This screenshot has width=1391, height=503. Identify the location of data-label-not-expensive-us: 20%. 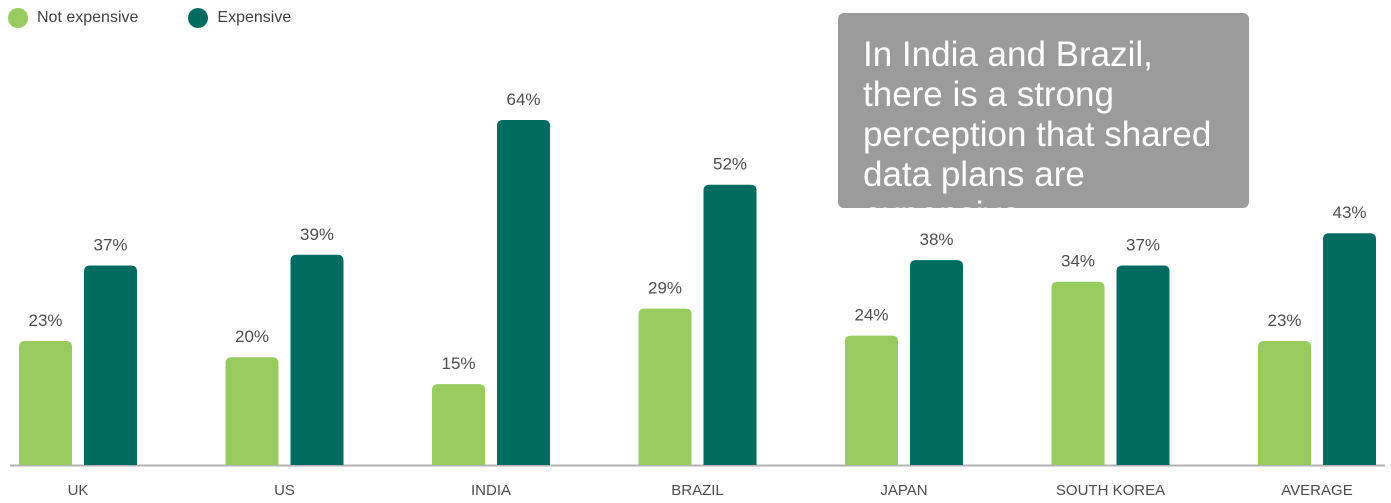
(252, 336).